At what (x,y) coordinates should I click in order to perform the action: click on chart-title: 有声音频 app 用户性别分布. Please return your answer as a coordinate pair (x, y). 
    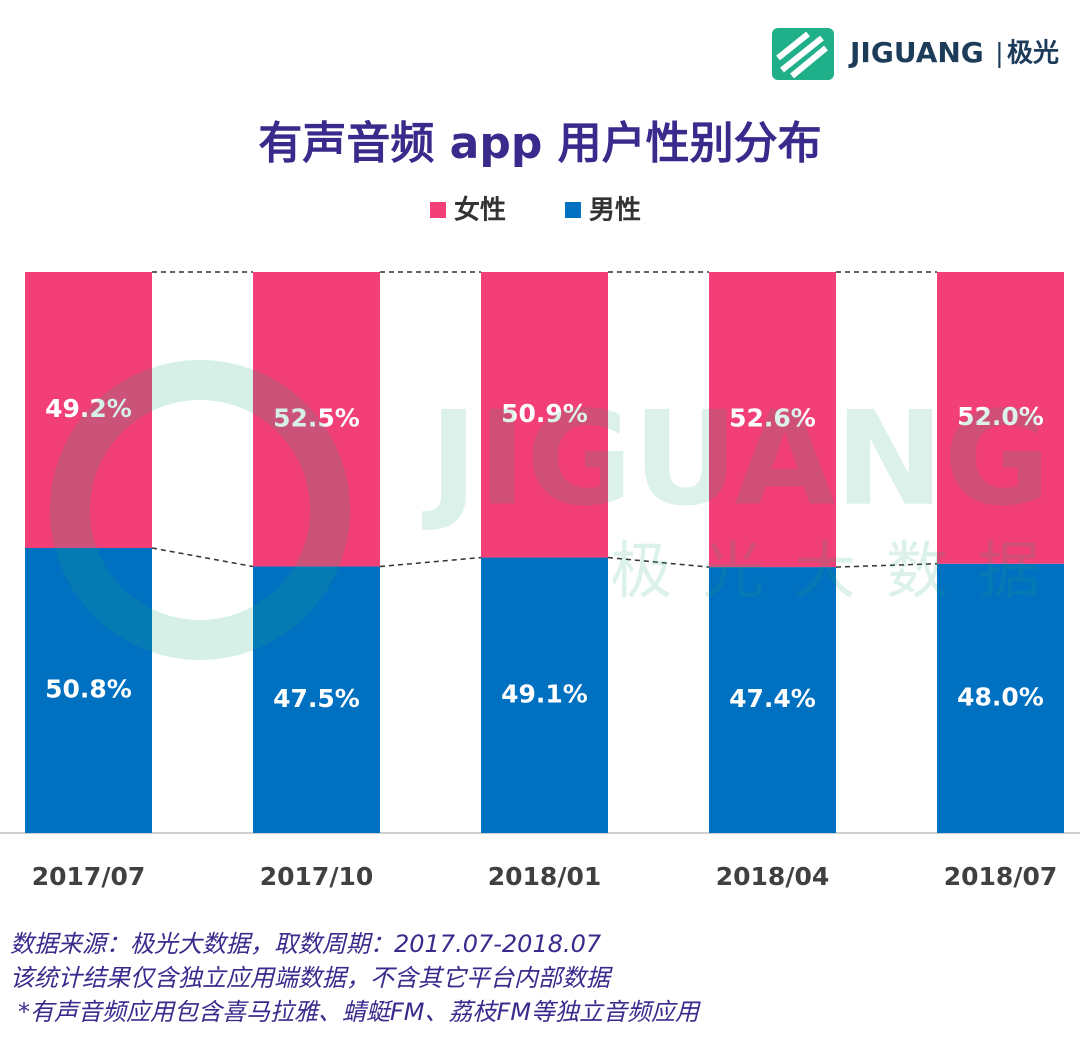
    Looking at the image, I should click on (539, 143).